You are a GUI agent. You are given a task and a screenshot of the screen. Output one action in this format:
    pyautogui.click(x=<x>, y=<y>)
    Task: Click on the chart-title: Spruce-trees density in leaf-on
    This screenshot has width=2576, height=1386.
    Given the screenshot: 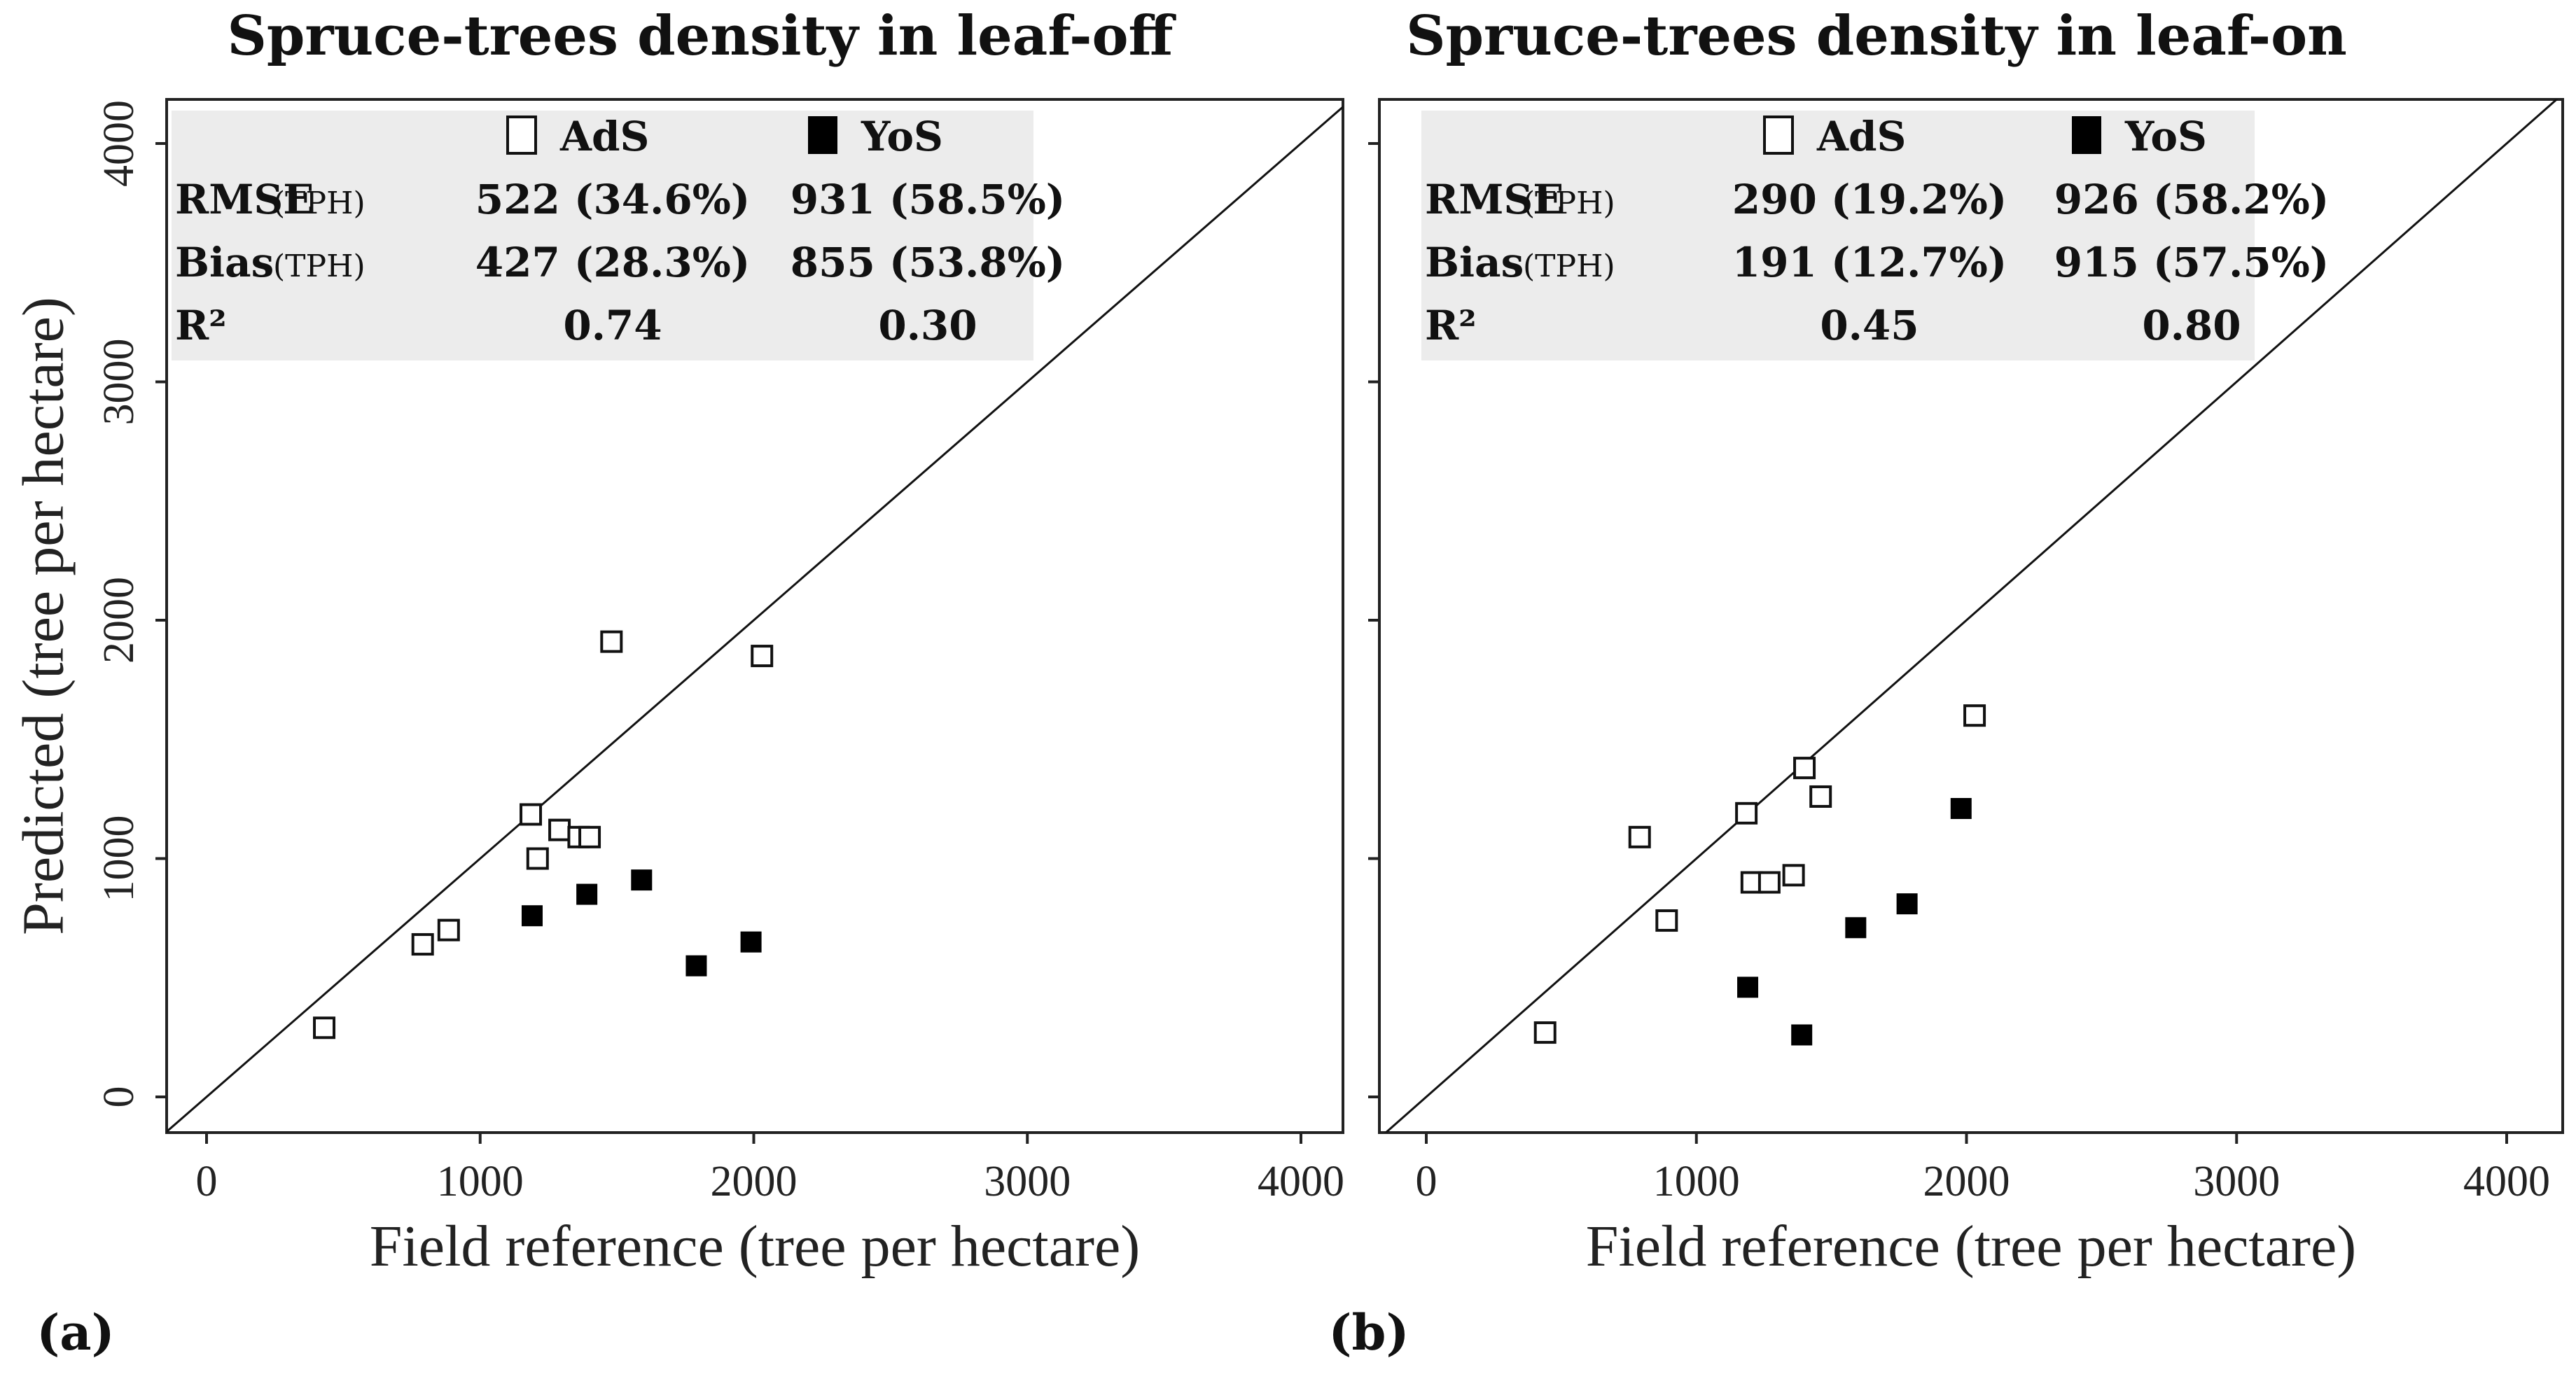 What is the action you would take?
    pyautogui.click(x=1876, y=36)
    